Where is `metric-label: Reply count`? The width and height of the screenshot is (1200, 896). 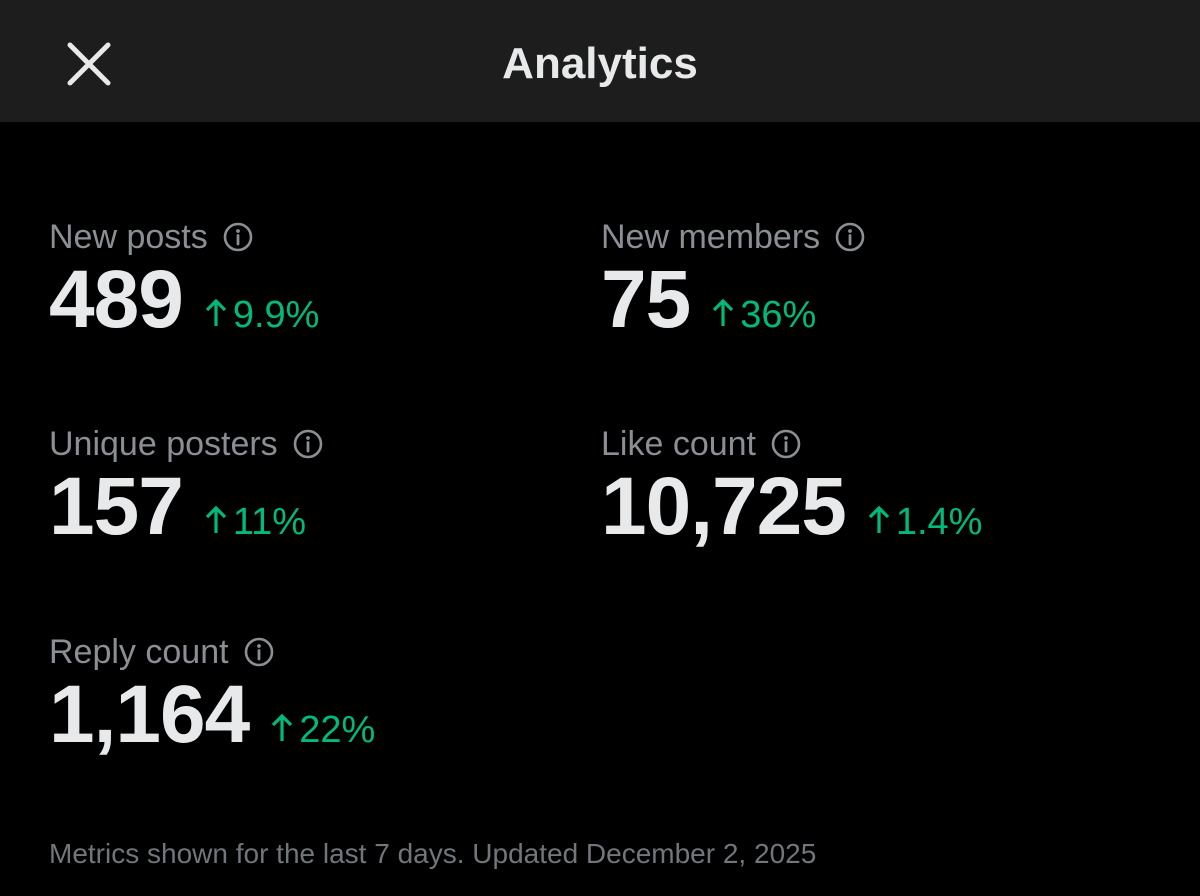 metric-label: Reply count is located at coordinates (139, 652).